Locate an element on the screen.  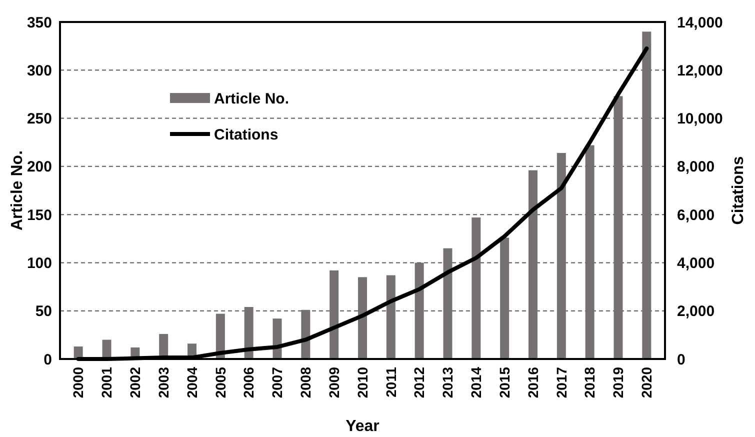
y-tick-label: 250 is located at coordinates (39, 119).